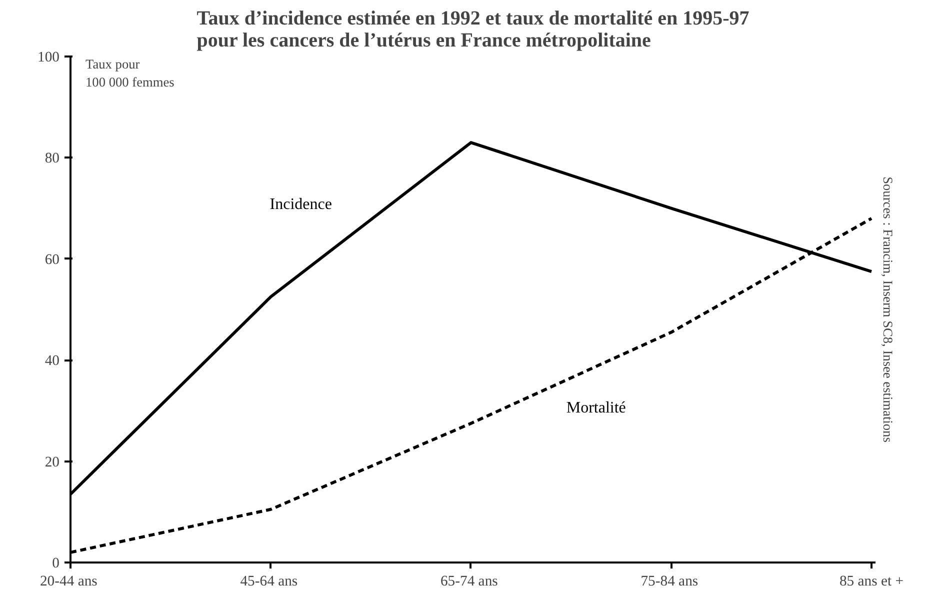  Describe the element at coordinates (49, 58) in the screenshot. I see `y-tick-label: 100` at that location.